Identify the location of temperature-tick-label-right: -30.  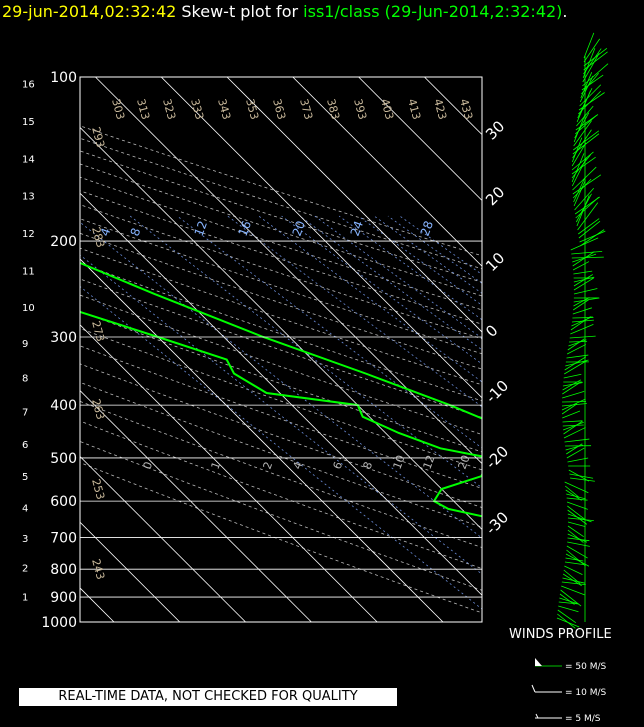
(497, 523).